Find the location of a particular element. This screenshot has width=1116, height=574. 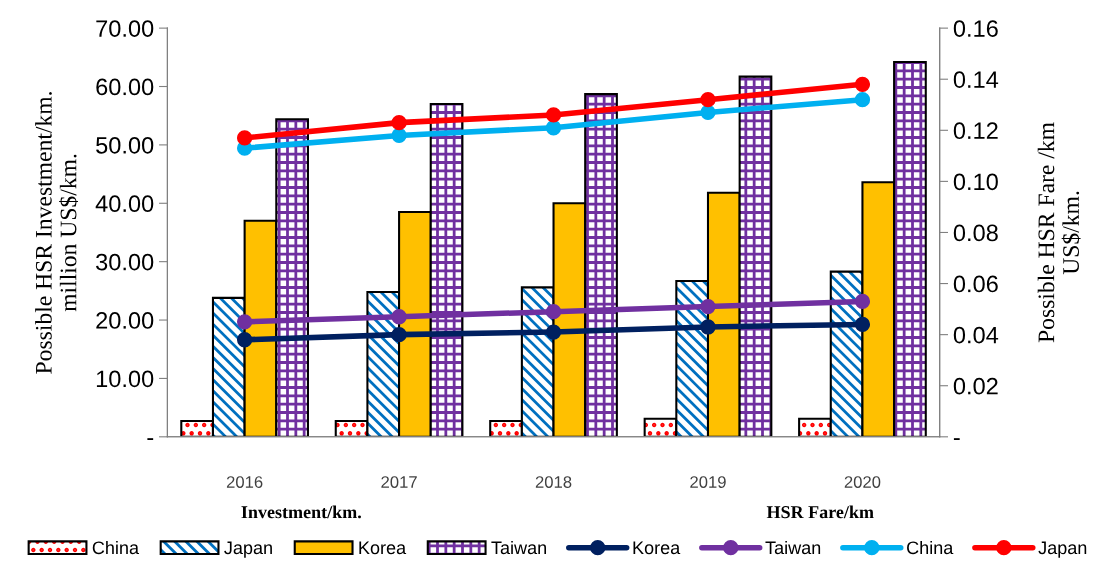

y-tick-label: 40.00 is located at coordinates (124, 204).